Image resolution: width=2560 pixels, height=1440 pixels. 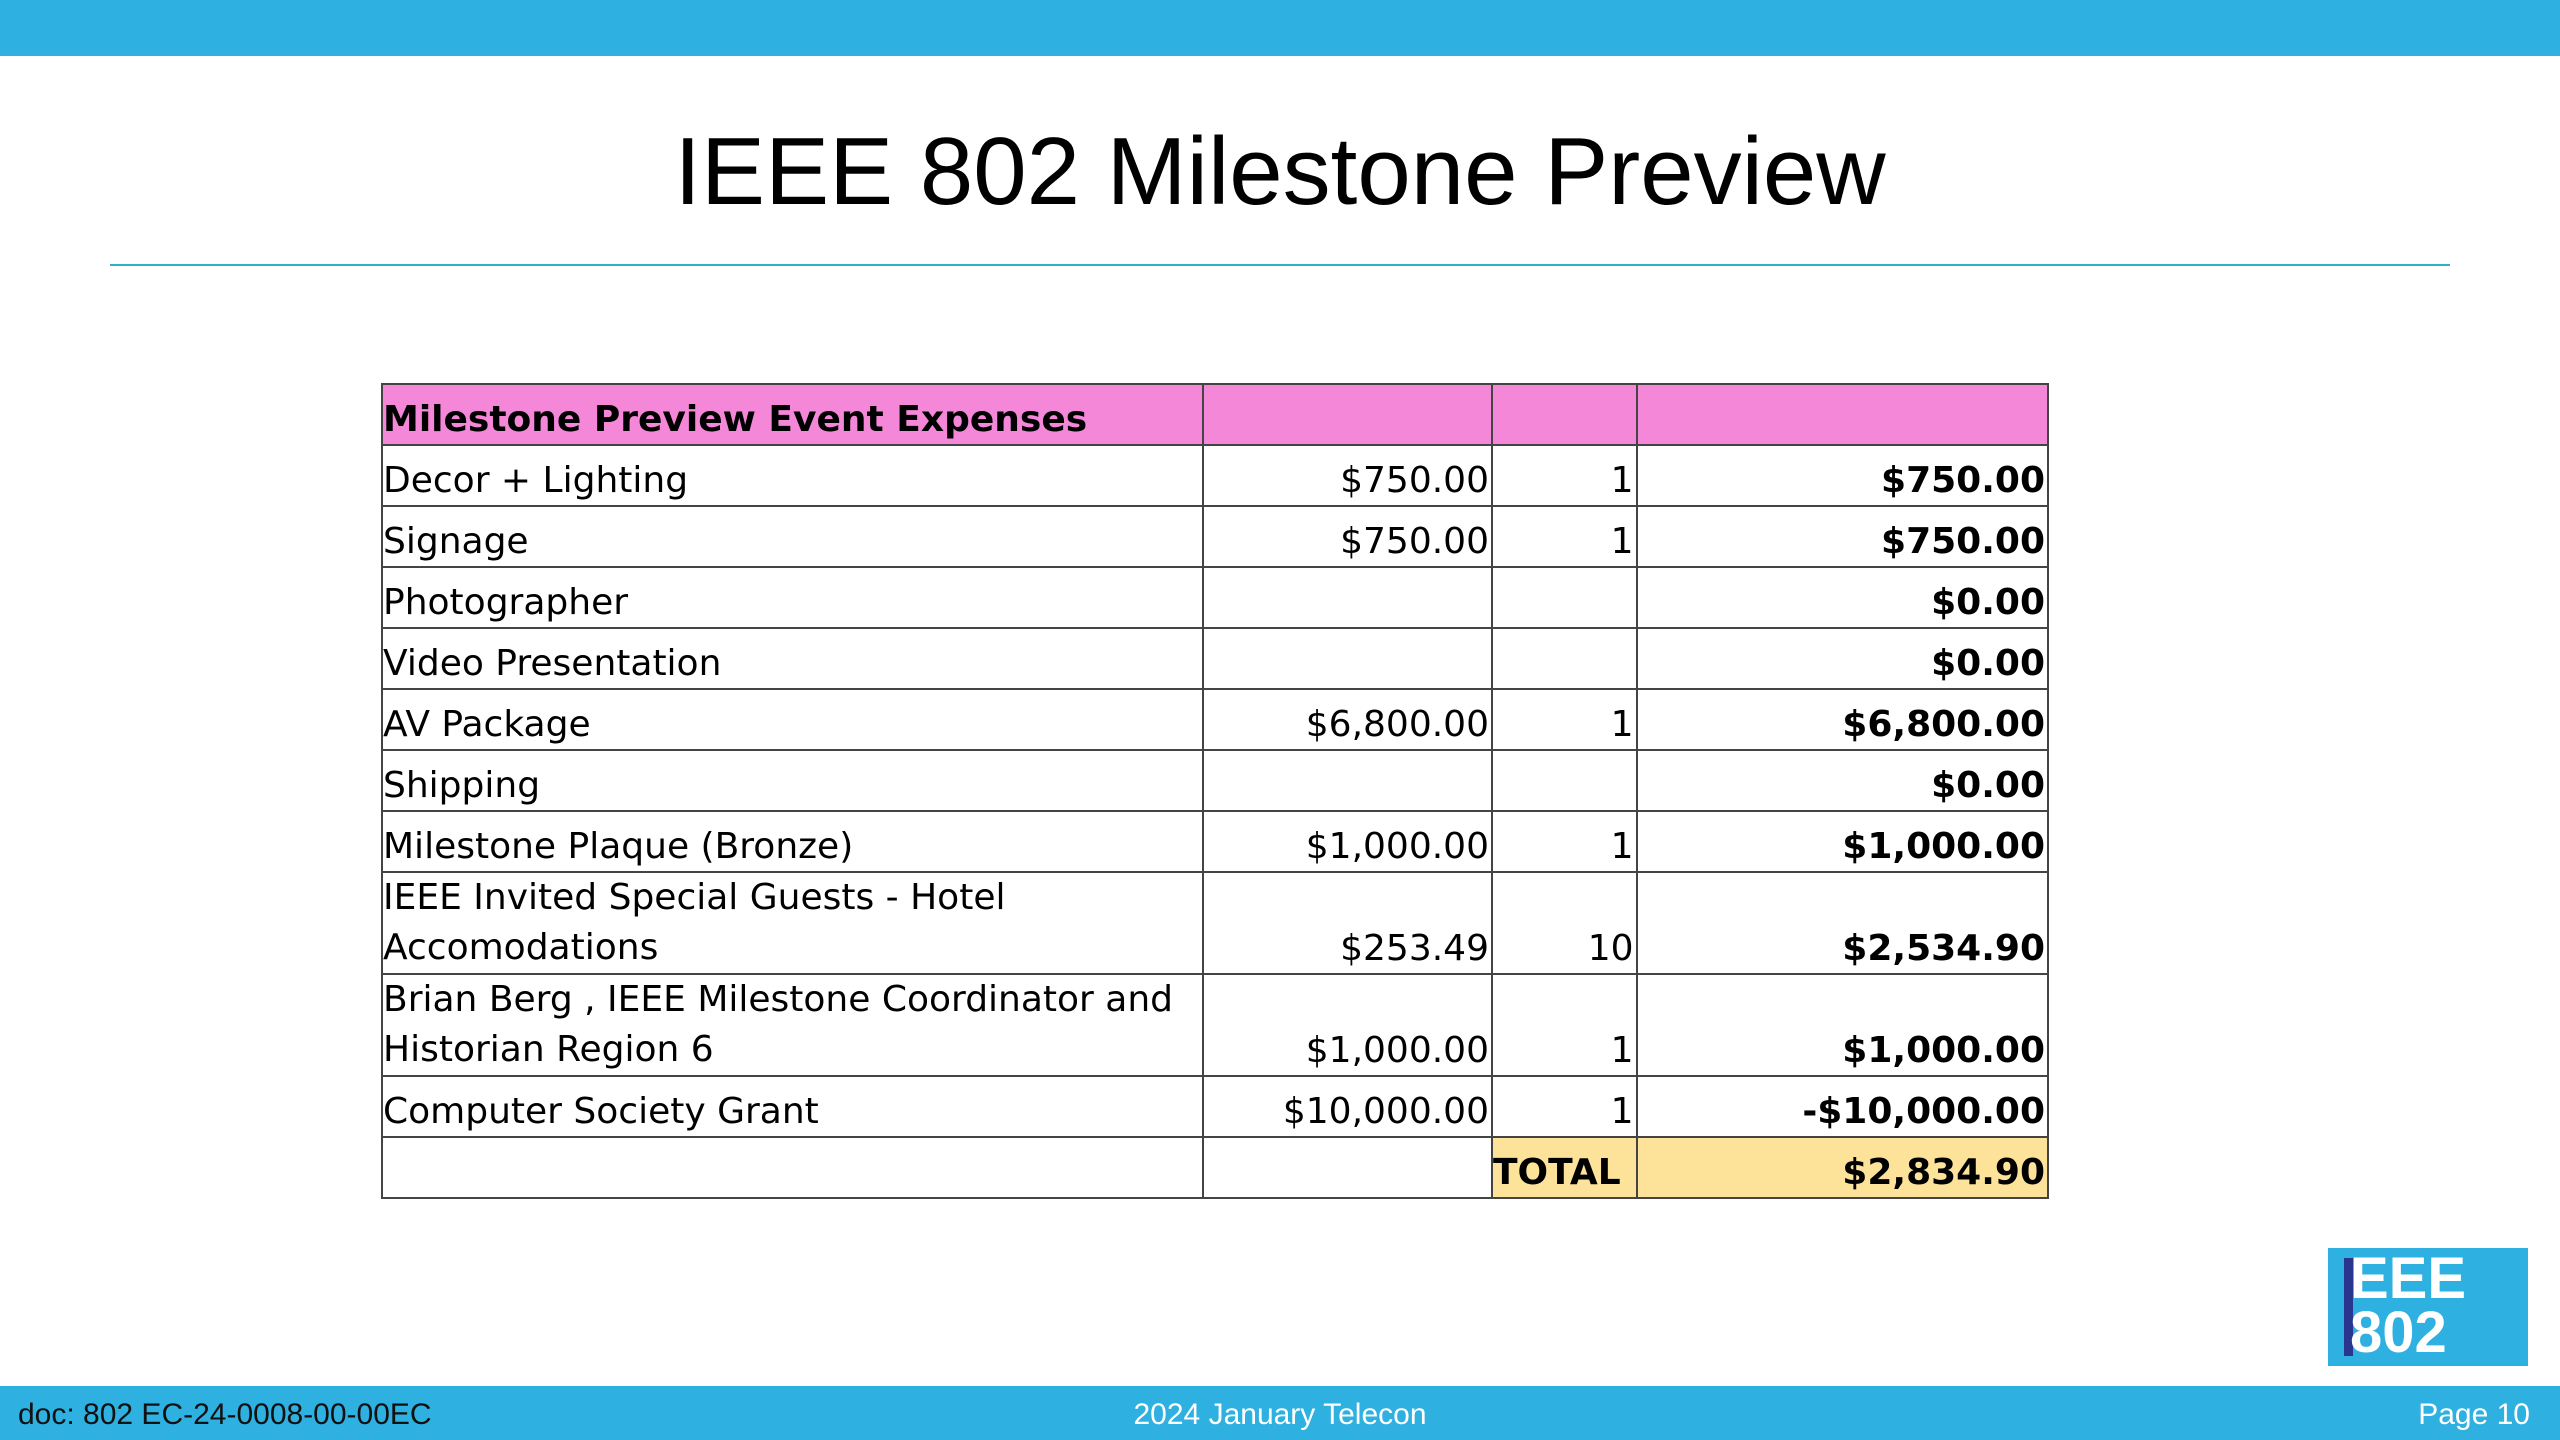 I want to click on footer-meeting: 2024 January Telecon, so click(x=1280, y=1414).